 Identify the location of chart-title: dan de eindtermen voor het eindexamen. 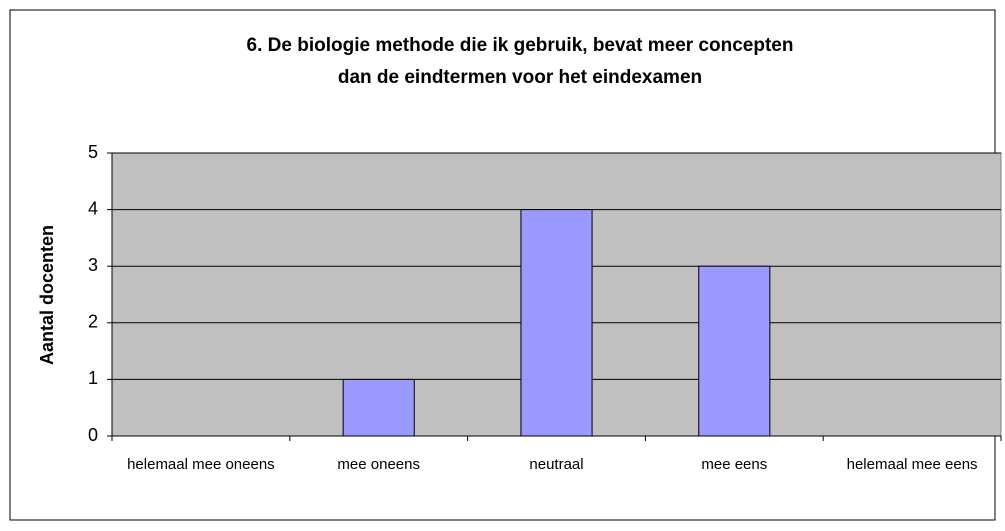
(520, 77).